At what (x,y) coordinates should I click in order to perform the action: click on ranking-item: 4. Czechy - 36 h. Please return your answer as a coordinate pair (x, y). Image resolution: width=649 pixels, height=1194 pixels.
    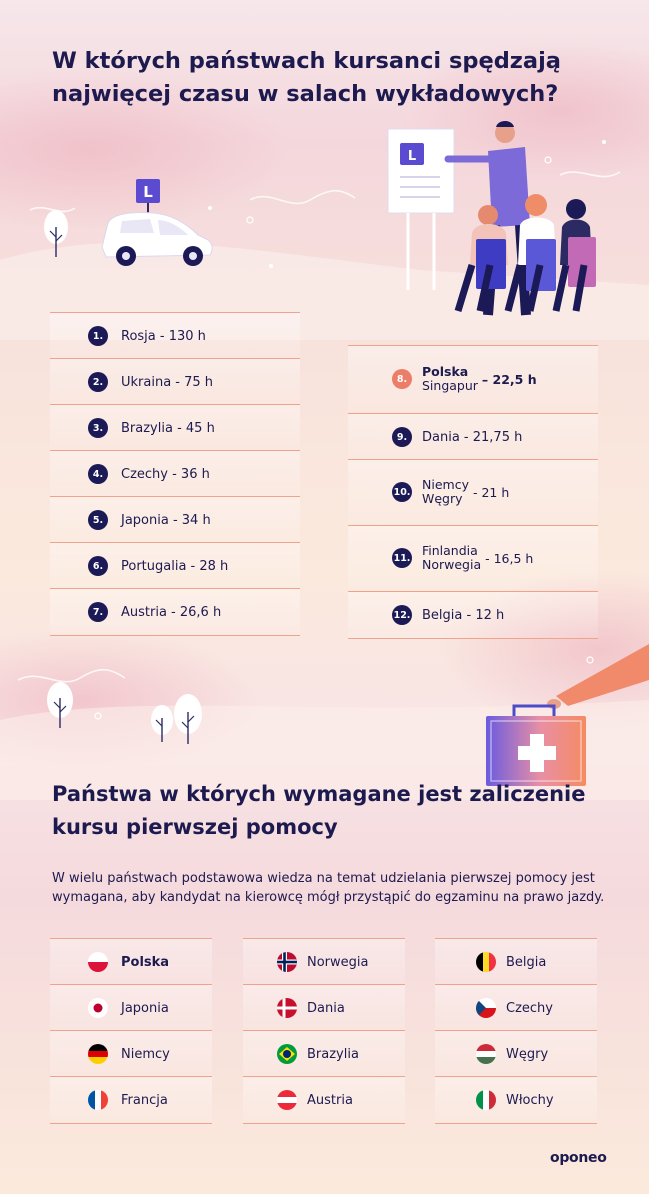
    Looking at the image, I should click on (175, 473).